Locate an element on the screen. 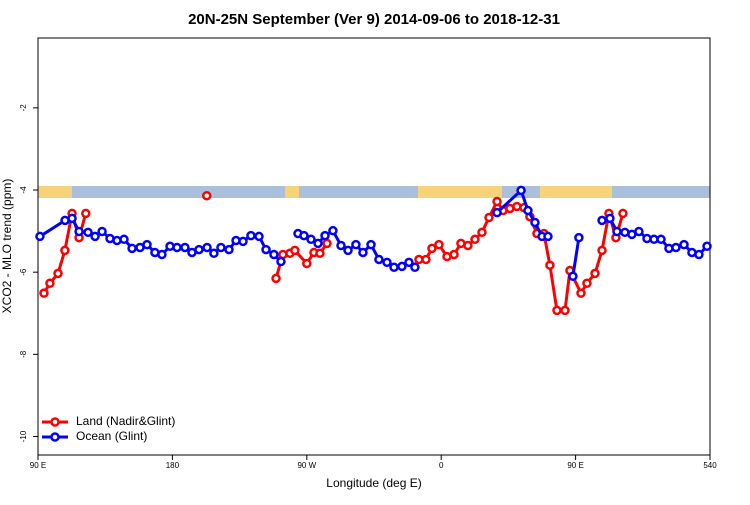 The image size is (750, 505). x-tick-label: 540 is located at coordinates (710, 465).